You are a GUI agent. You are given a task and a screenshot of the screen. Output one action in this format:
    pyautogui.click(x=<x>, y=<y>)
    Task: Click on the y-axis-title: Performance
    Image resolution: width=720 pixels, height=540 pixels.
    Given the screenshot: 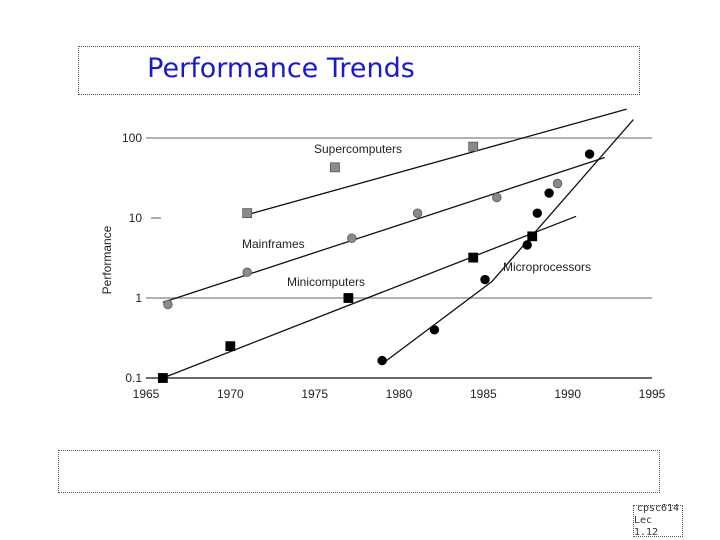 What is the action you would take?
    pyautogui.click(x=107, y=259)
    